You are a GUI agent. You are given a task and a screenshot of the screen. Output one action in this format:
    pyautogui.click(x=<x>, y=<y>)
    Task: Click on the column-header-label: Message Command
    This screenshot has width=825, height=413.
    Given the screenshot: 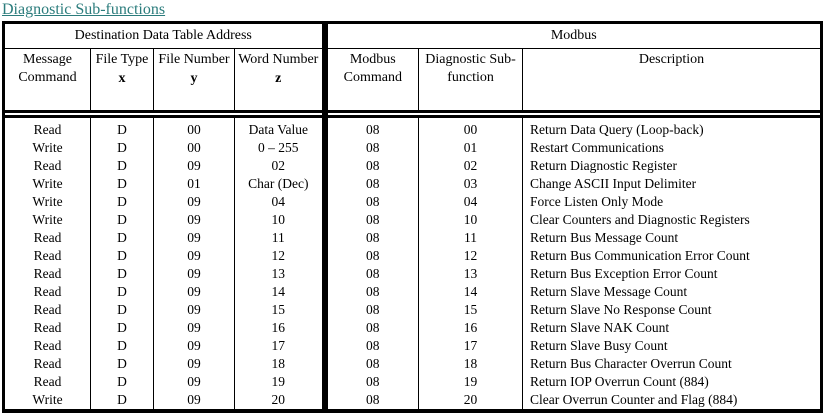 What is the action you would take?
    pyautogui.click(x=47, y=68)
    